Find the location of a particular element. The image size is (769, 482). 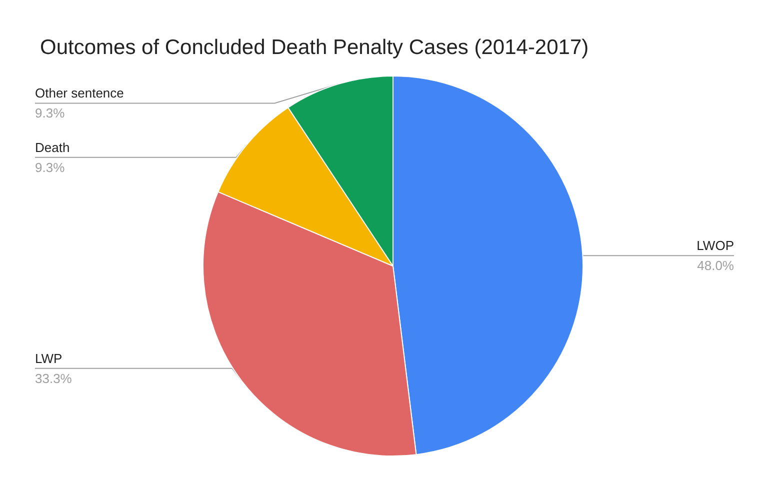

slice-label: Other sentence is located at coordinates (79, 93).